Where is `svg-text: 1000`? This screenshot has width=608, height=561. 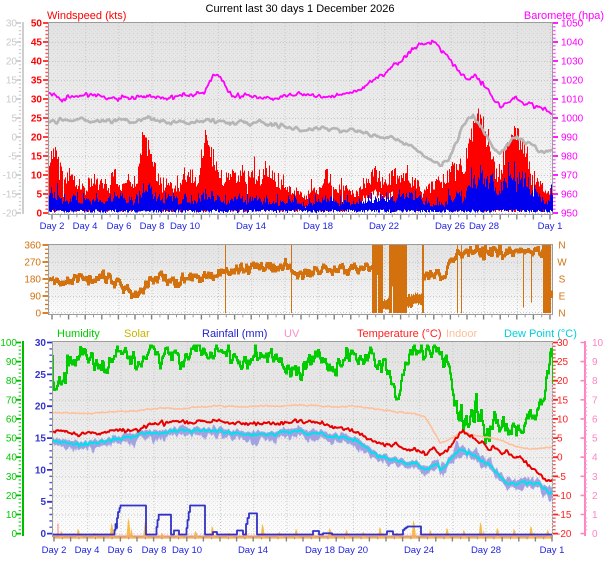 svg-text: 1000 is located at coordinates (572, 119).